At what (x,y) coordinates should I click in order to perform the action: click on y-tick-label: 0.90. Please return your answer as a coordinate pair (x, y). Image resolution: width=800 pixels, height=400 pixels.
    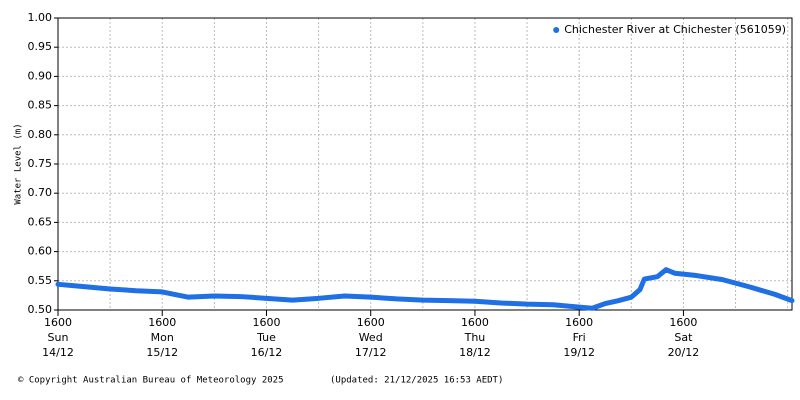
    Looking at the image, I should click on (40, 75).